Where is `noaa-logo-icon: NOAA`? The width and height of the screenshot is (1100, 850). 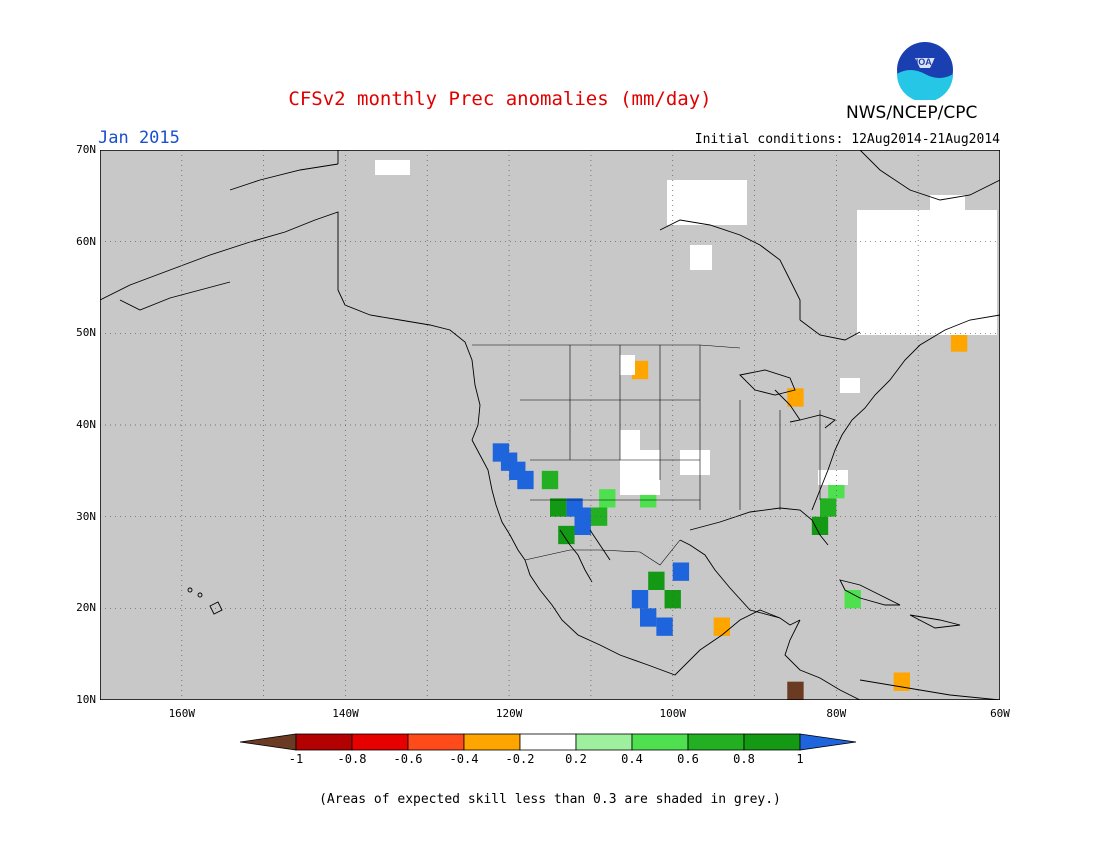
noaa-logo-icon: NOAA is located at coordinates (925, 70).